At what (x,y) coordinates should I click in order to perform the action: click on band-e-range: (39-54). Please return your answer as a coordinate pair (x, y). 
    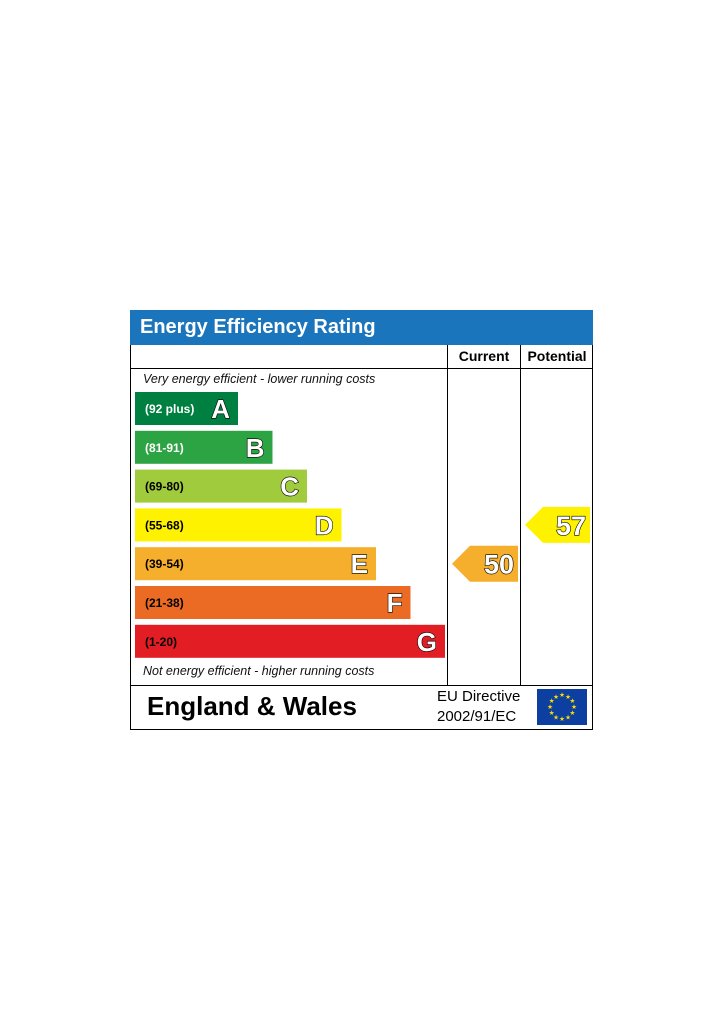
    Looking at the image, I should click on (164, 564).